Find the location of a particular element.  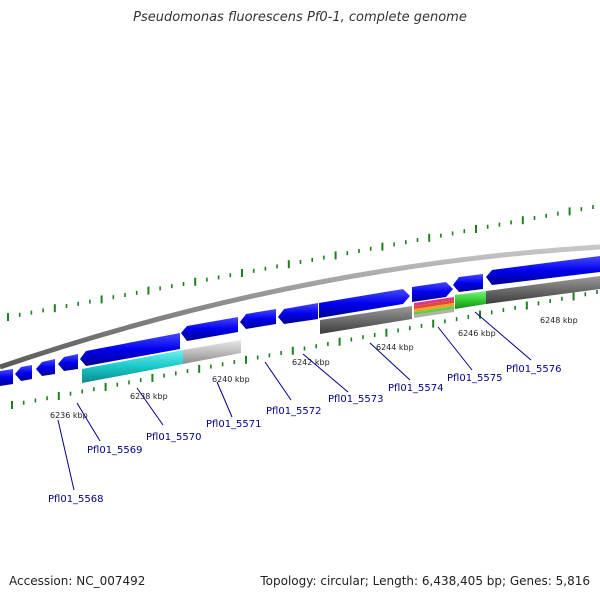

gene-label: Pfl01_5576 is located at coordinates (534, 369).